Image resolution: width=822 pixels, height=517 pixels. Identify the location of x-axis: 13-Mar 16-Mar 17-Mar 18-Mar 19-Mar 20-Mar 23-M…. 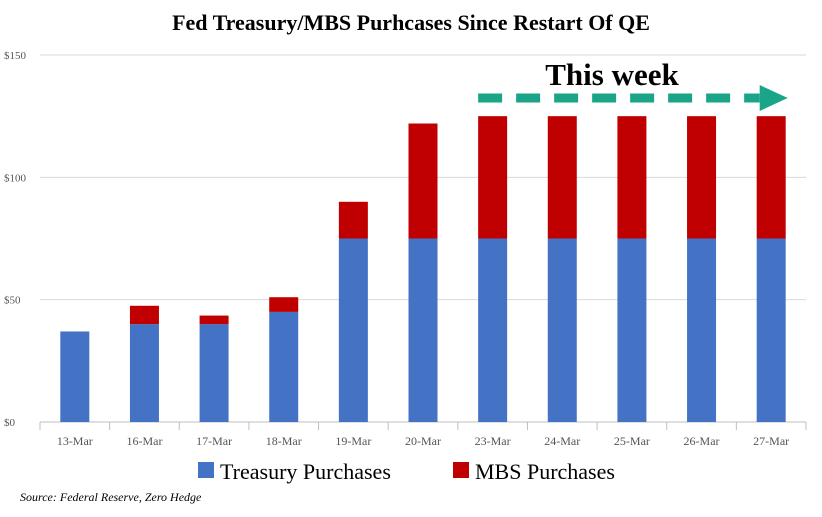
(423, 435).